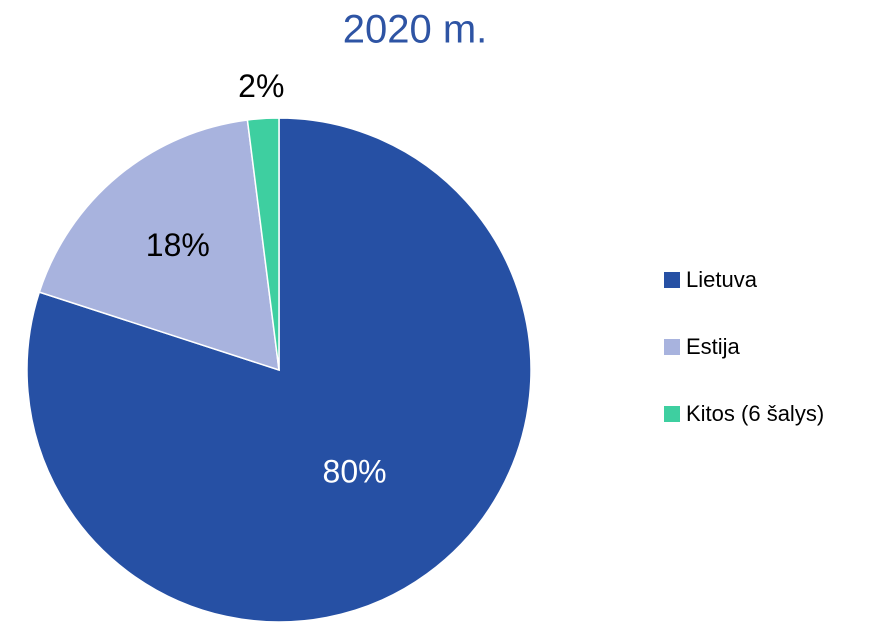  I want to click on legend-label: Estija, so click(713, 346).